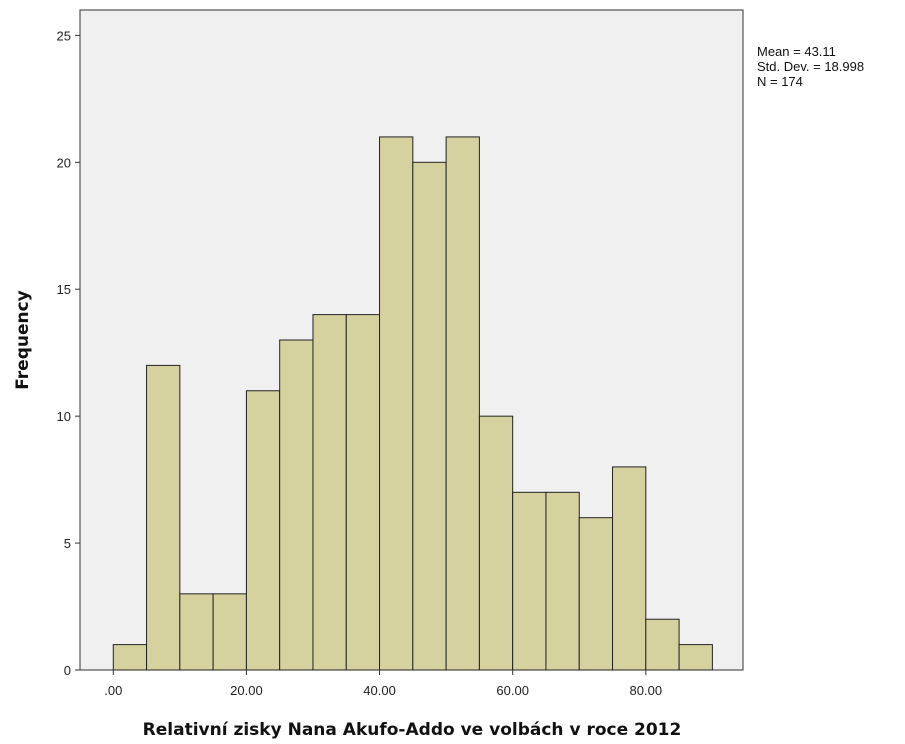 The width and height of the screenshot is (905, 744). I want to click on x-tick-label: .00, so click(113, 690).